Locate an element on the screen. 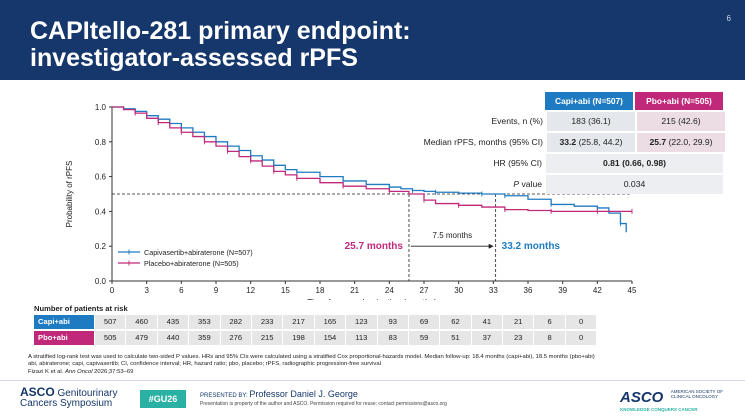  risk-cell: 51 is located at coordinates (455, 338).